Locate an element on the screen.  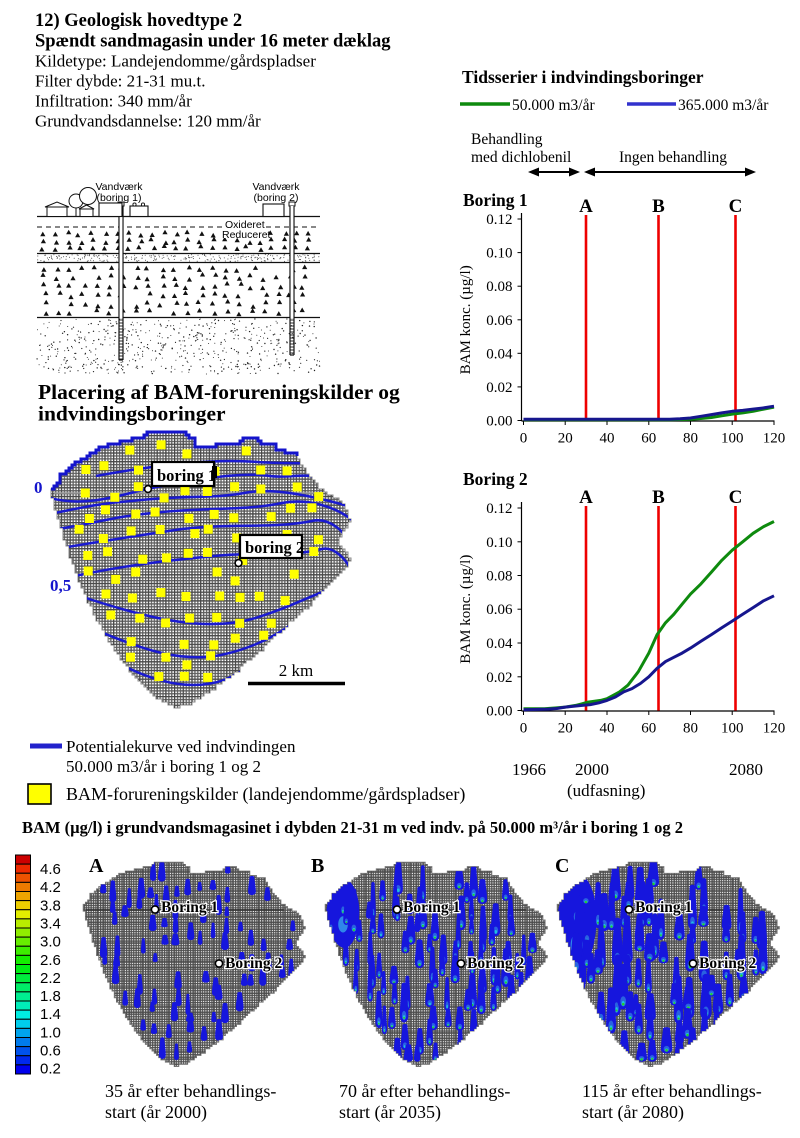
svg-text: 70 år efter behandlings- is located at coordinates (424, 1091).